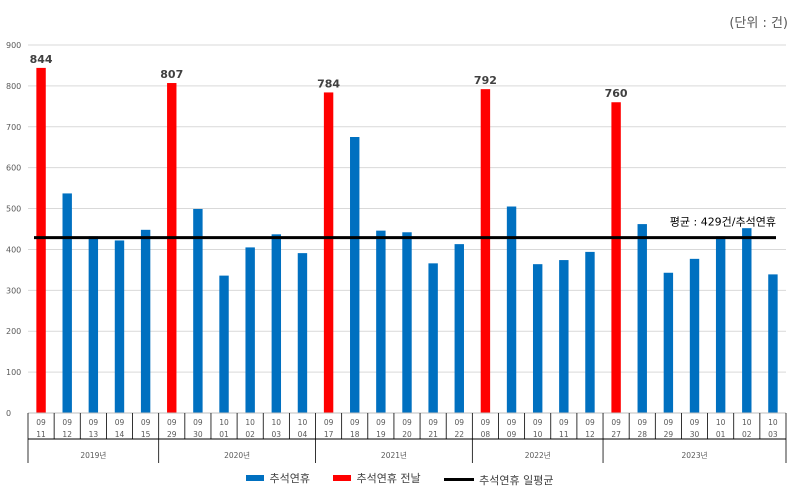 The image size is (800, 496). What do you see at coordinates (328, 83) in the screenshot?
I see `bar-value-label: 784` at bounding box center [328, 83].